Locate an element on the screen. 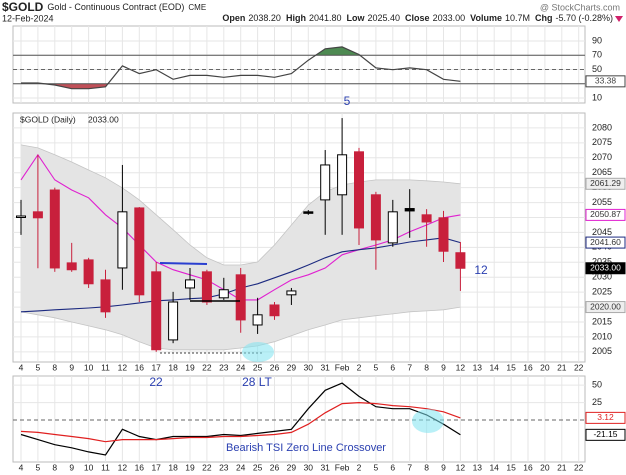 Image resolution: width=626 pixels, height=475 pixels. stat-label: High is located at coordinates (296, 18).